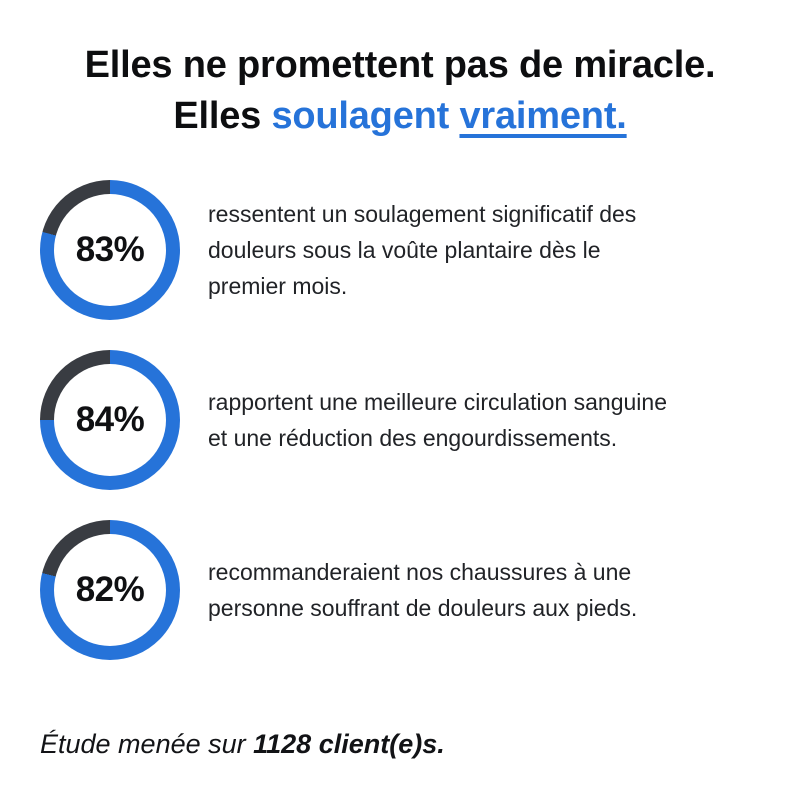 Image resolution: width=800 pixels, height=800 pixels. I want to click on footnote-prefix: Étude menée sur, so click(147, 744).